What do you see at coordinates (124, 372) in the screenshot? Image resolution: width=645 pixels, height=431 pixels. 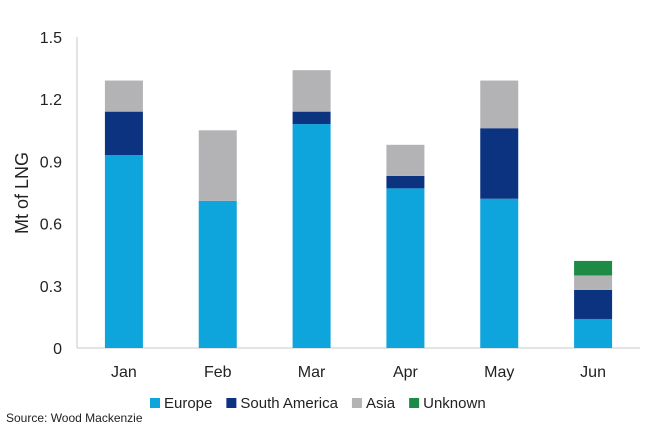 I see `x-tick-label: Jan` at bounding box center [124, 372].